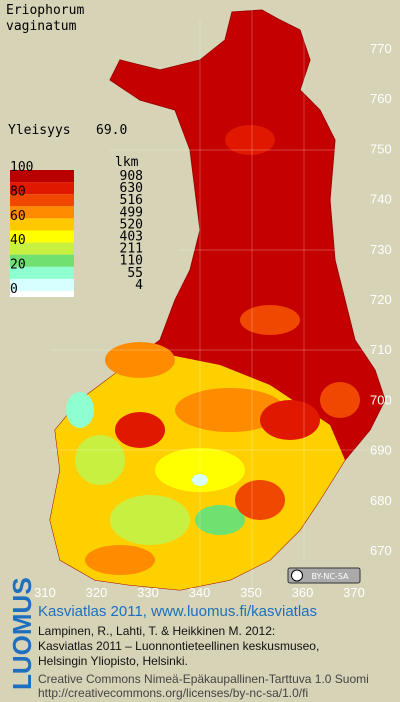 This screenshot has width=400, height=702. What do you see at coordinates (330, 576) in the screenshot?
I see `badge-text: BY-NC-SA` at bounding box center [330, 576].